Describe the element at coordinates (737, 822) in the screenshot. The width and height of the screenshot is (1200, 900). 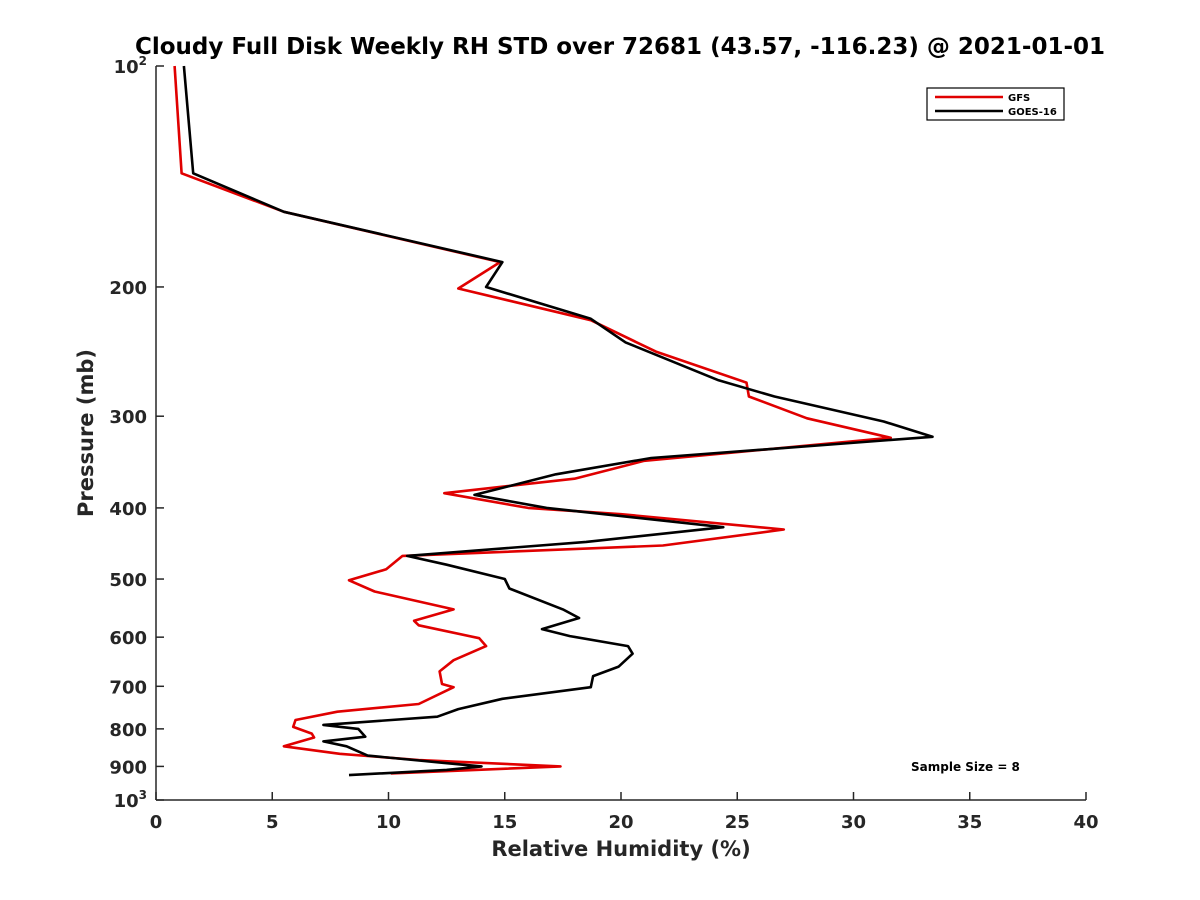
I see `x-tick-label-5: 25` at that location.